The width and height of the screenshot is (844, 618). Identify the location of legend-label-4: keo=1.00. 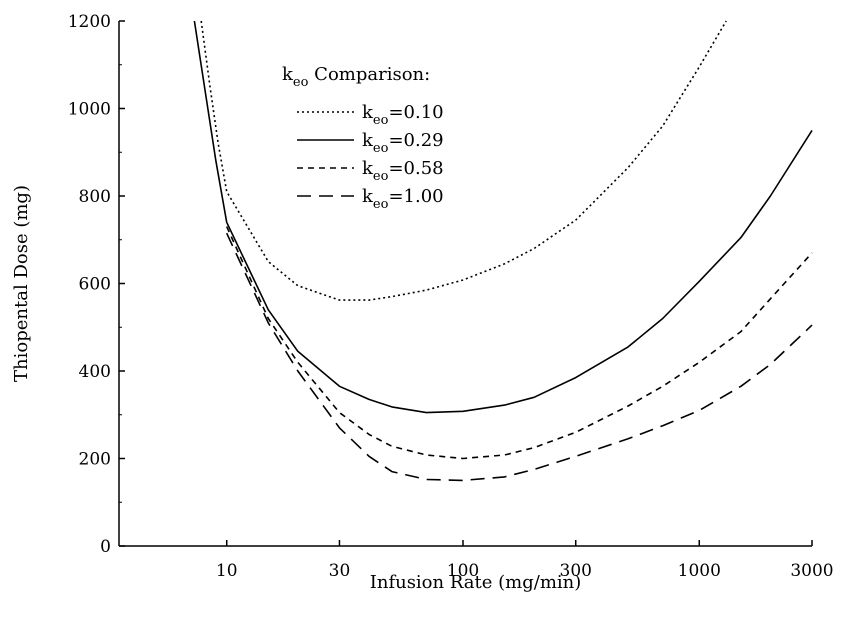
(403, 199).